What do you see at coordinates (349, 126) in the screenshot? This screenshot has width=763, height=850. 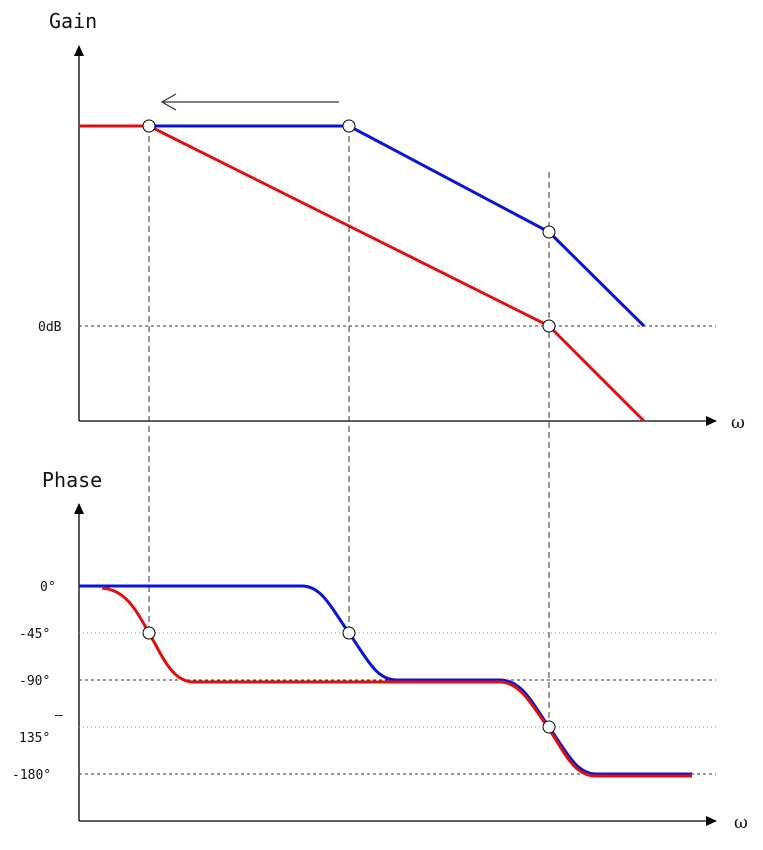 I see `marker-gain-corner-blue` at bounding box center [349, 126].